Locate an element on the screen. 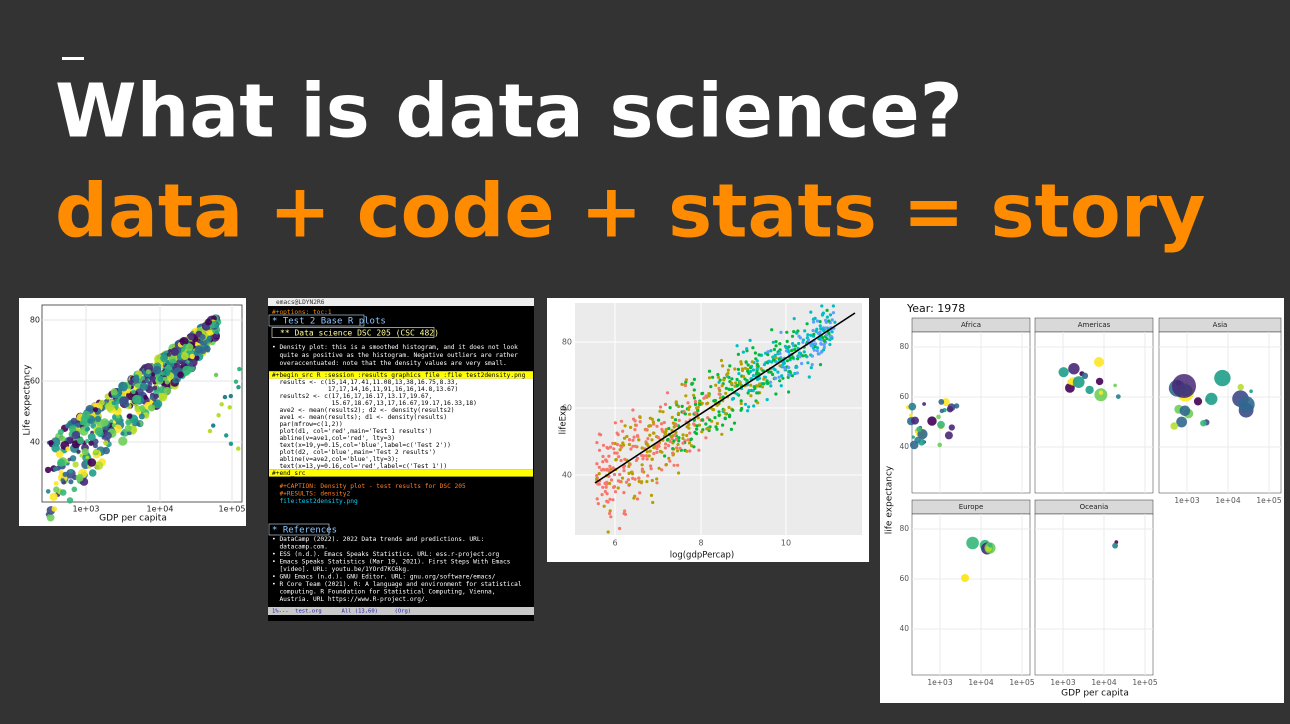  x-tick-label: 1e+05 is located at coordinates (1021, 682).